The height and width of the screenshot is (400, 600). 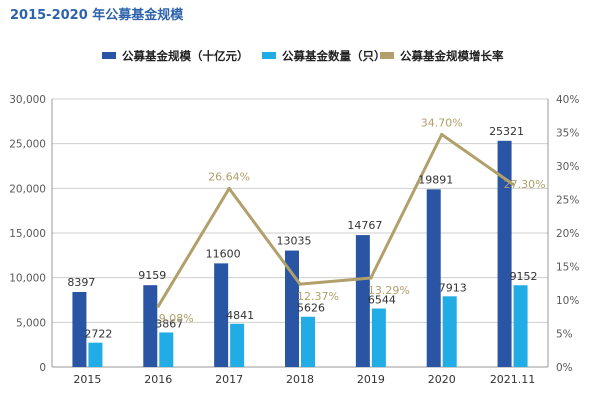 What do you see at coordinates (435, 179) in the screenshot?
I see `data-label-fund-size: 19891` at bounding box center [435, 179].